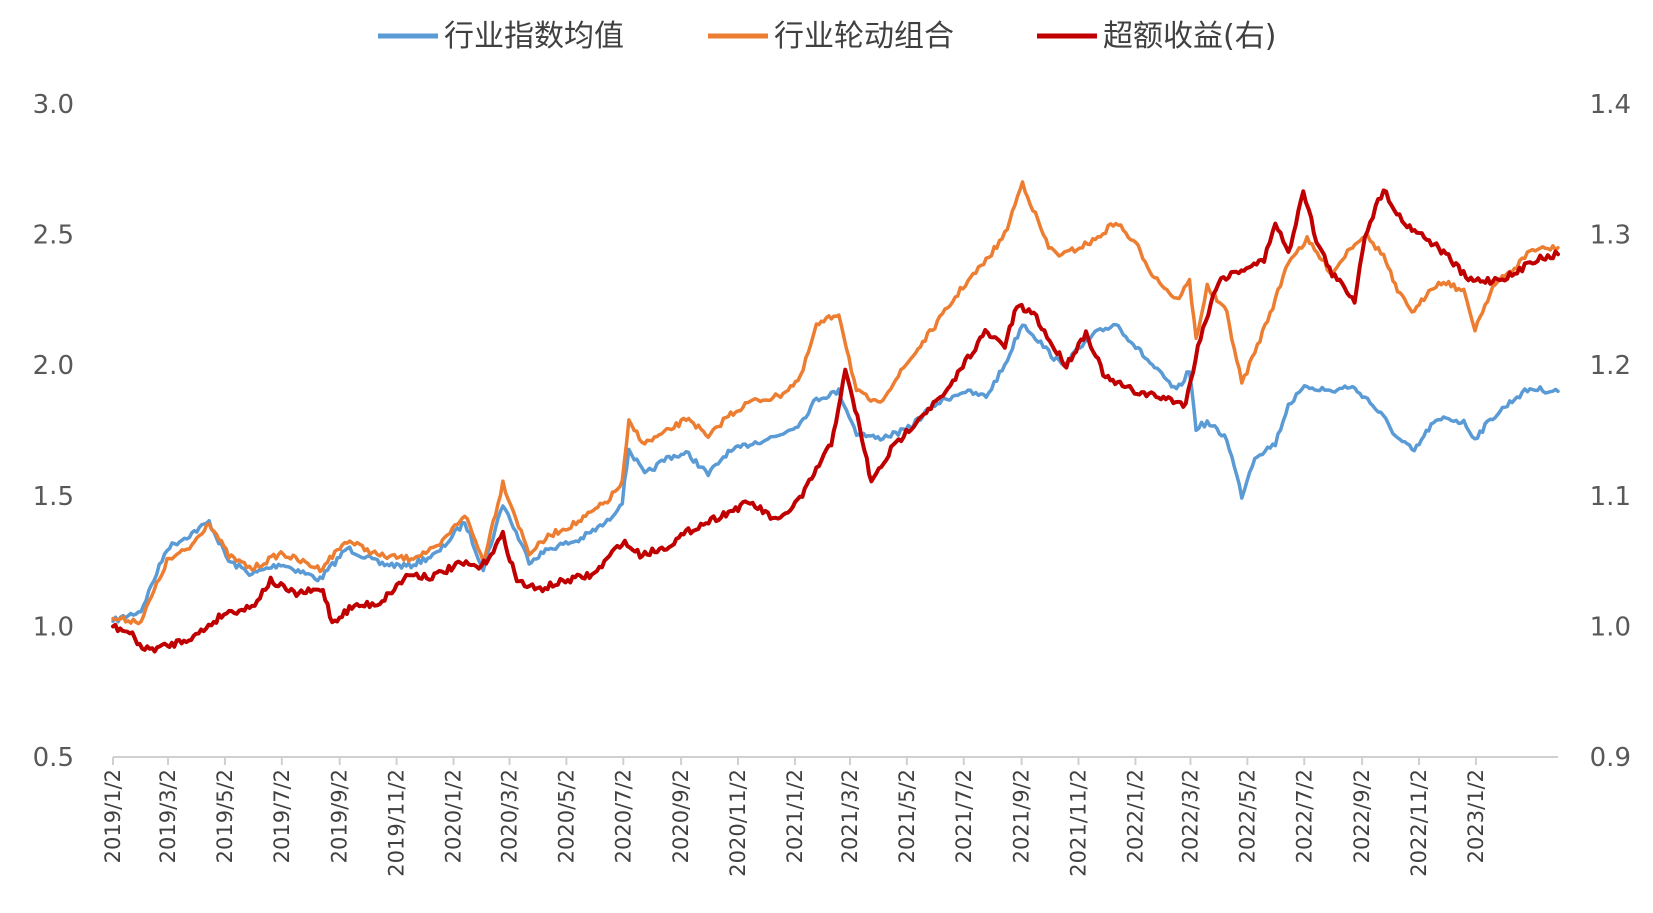  I want to click on x-tick-label: 2021/11/2, so click(1079, 823).